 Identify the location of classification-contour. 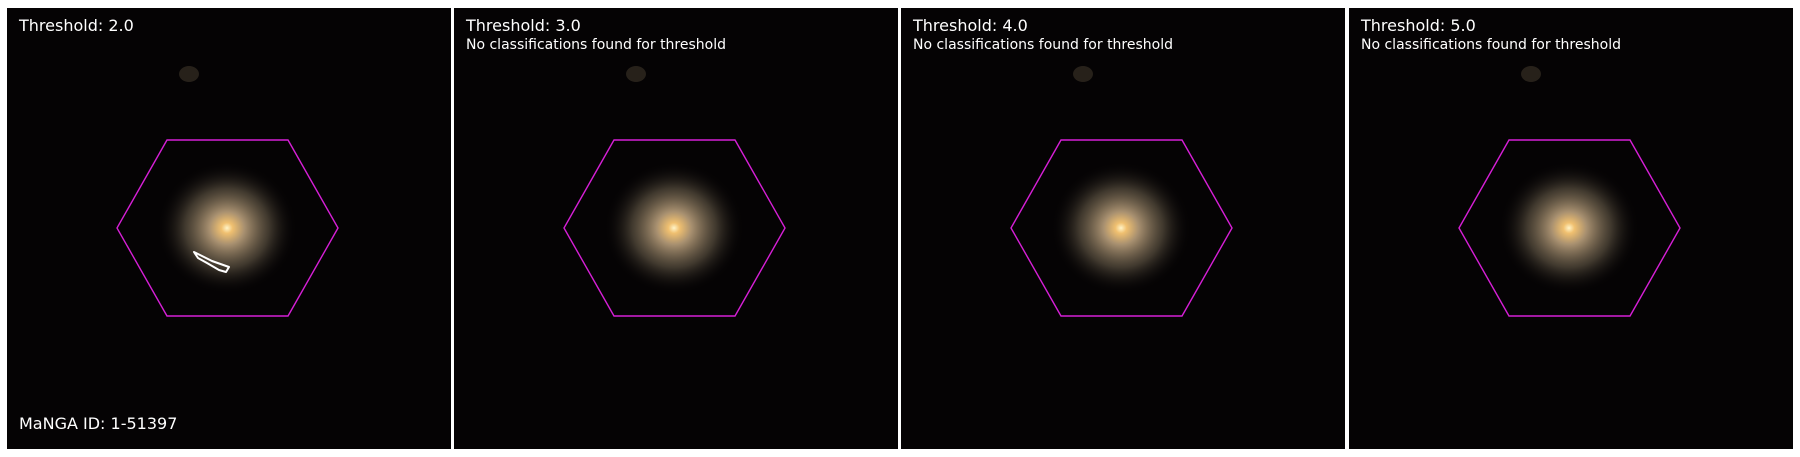
(211, 262).